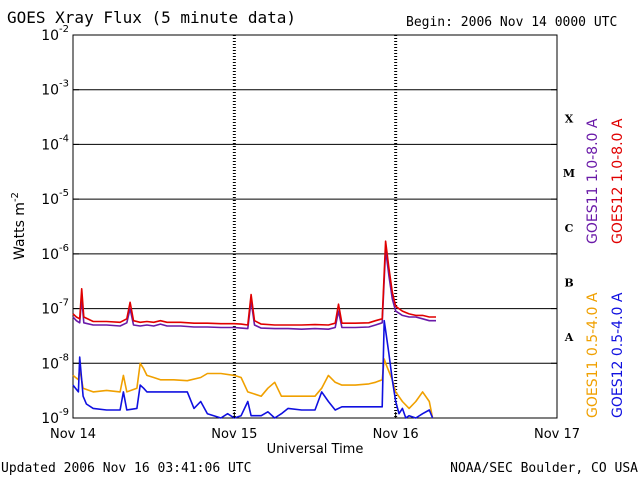 This screenshot has height=480, width=640. What do you see at coordinates (20, 231) in the screenshot?
I see `y-axis-label-text: Watts m` at bounding box center [20, 231].